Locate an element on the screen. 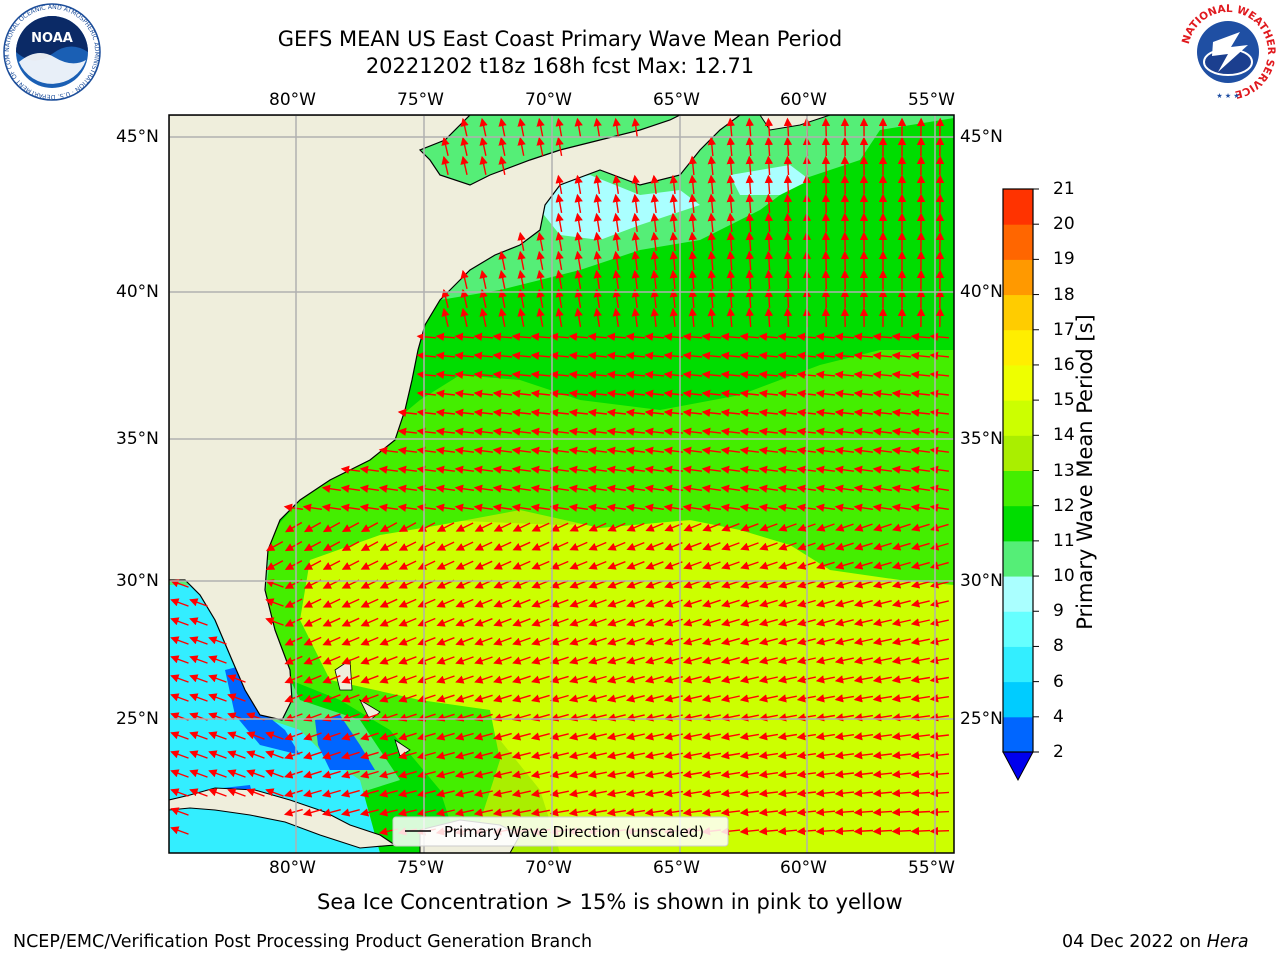 The image size is (1280, 960). lat-label-right: 45°N is located at coordinates (981, 137).